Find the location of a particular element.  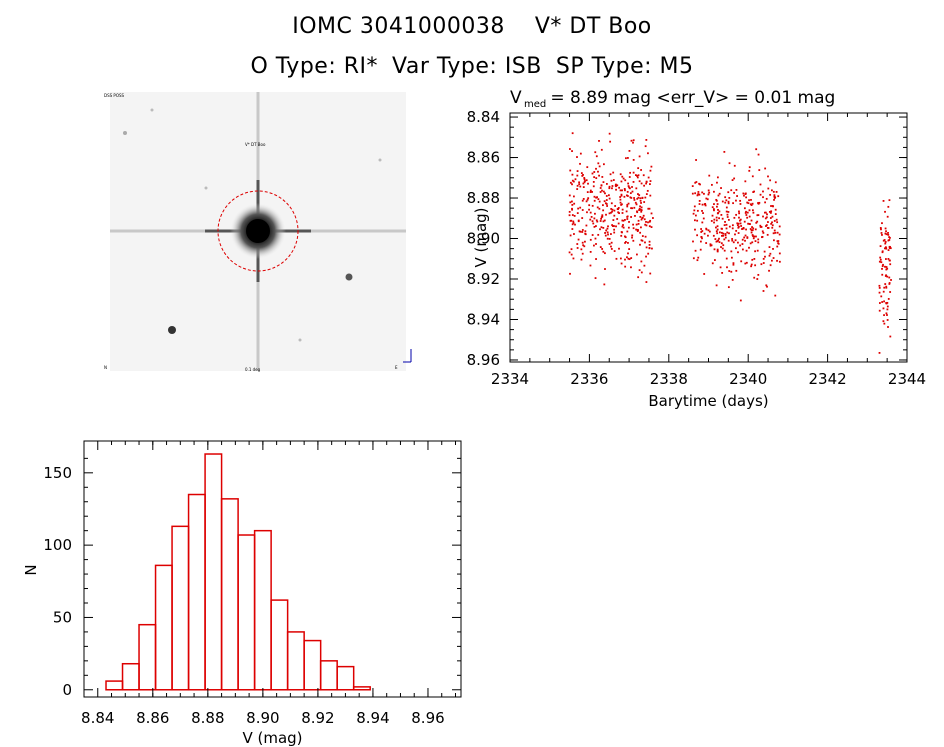

y-tick-label: 0 is located at coordinates (67, 690).